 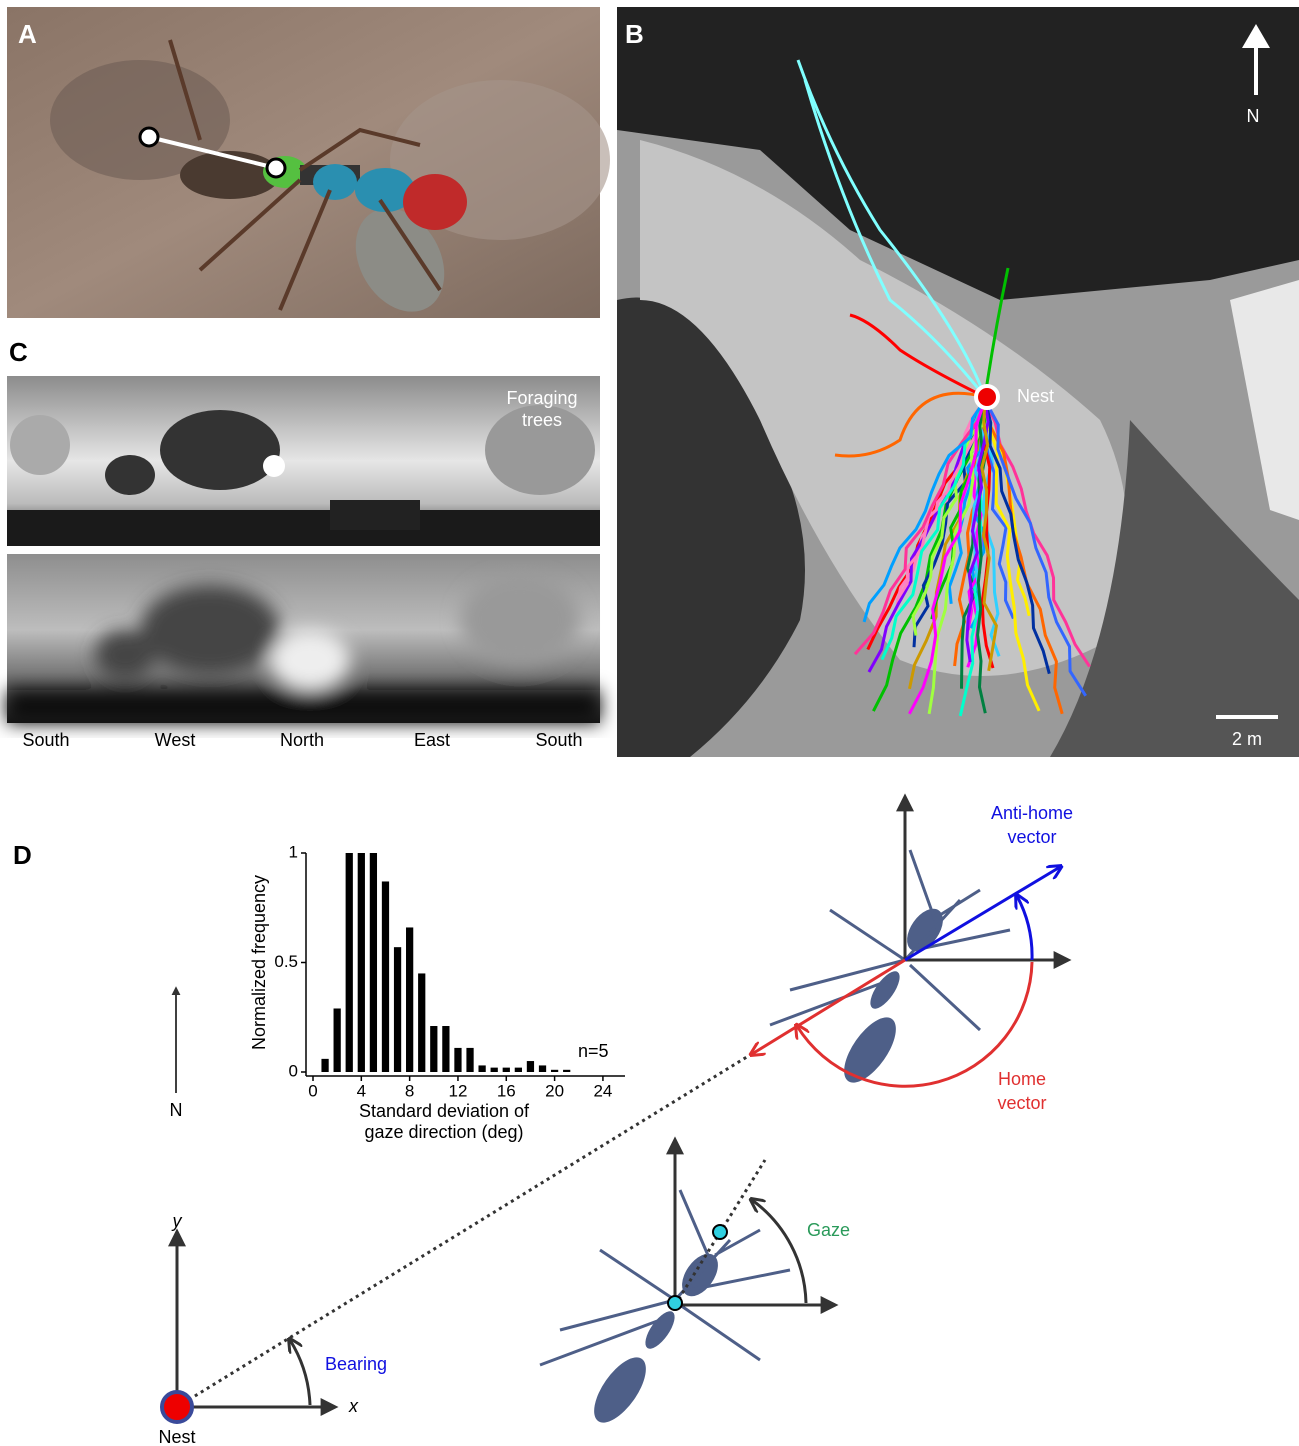 What do you see at coordinates (602, 1090) in the screenshot?
I see `x-tick-label: 24` at bounding box center [602, 1090].